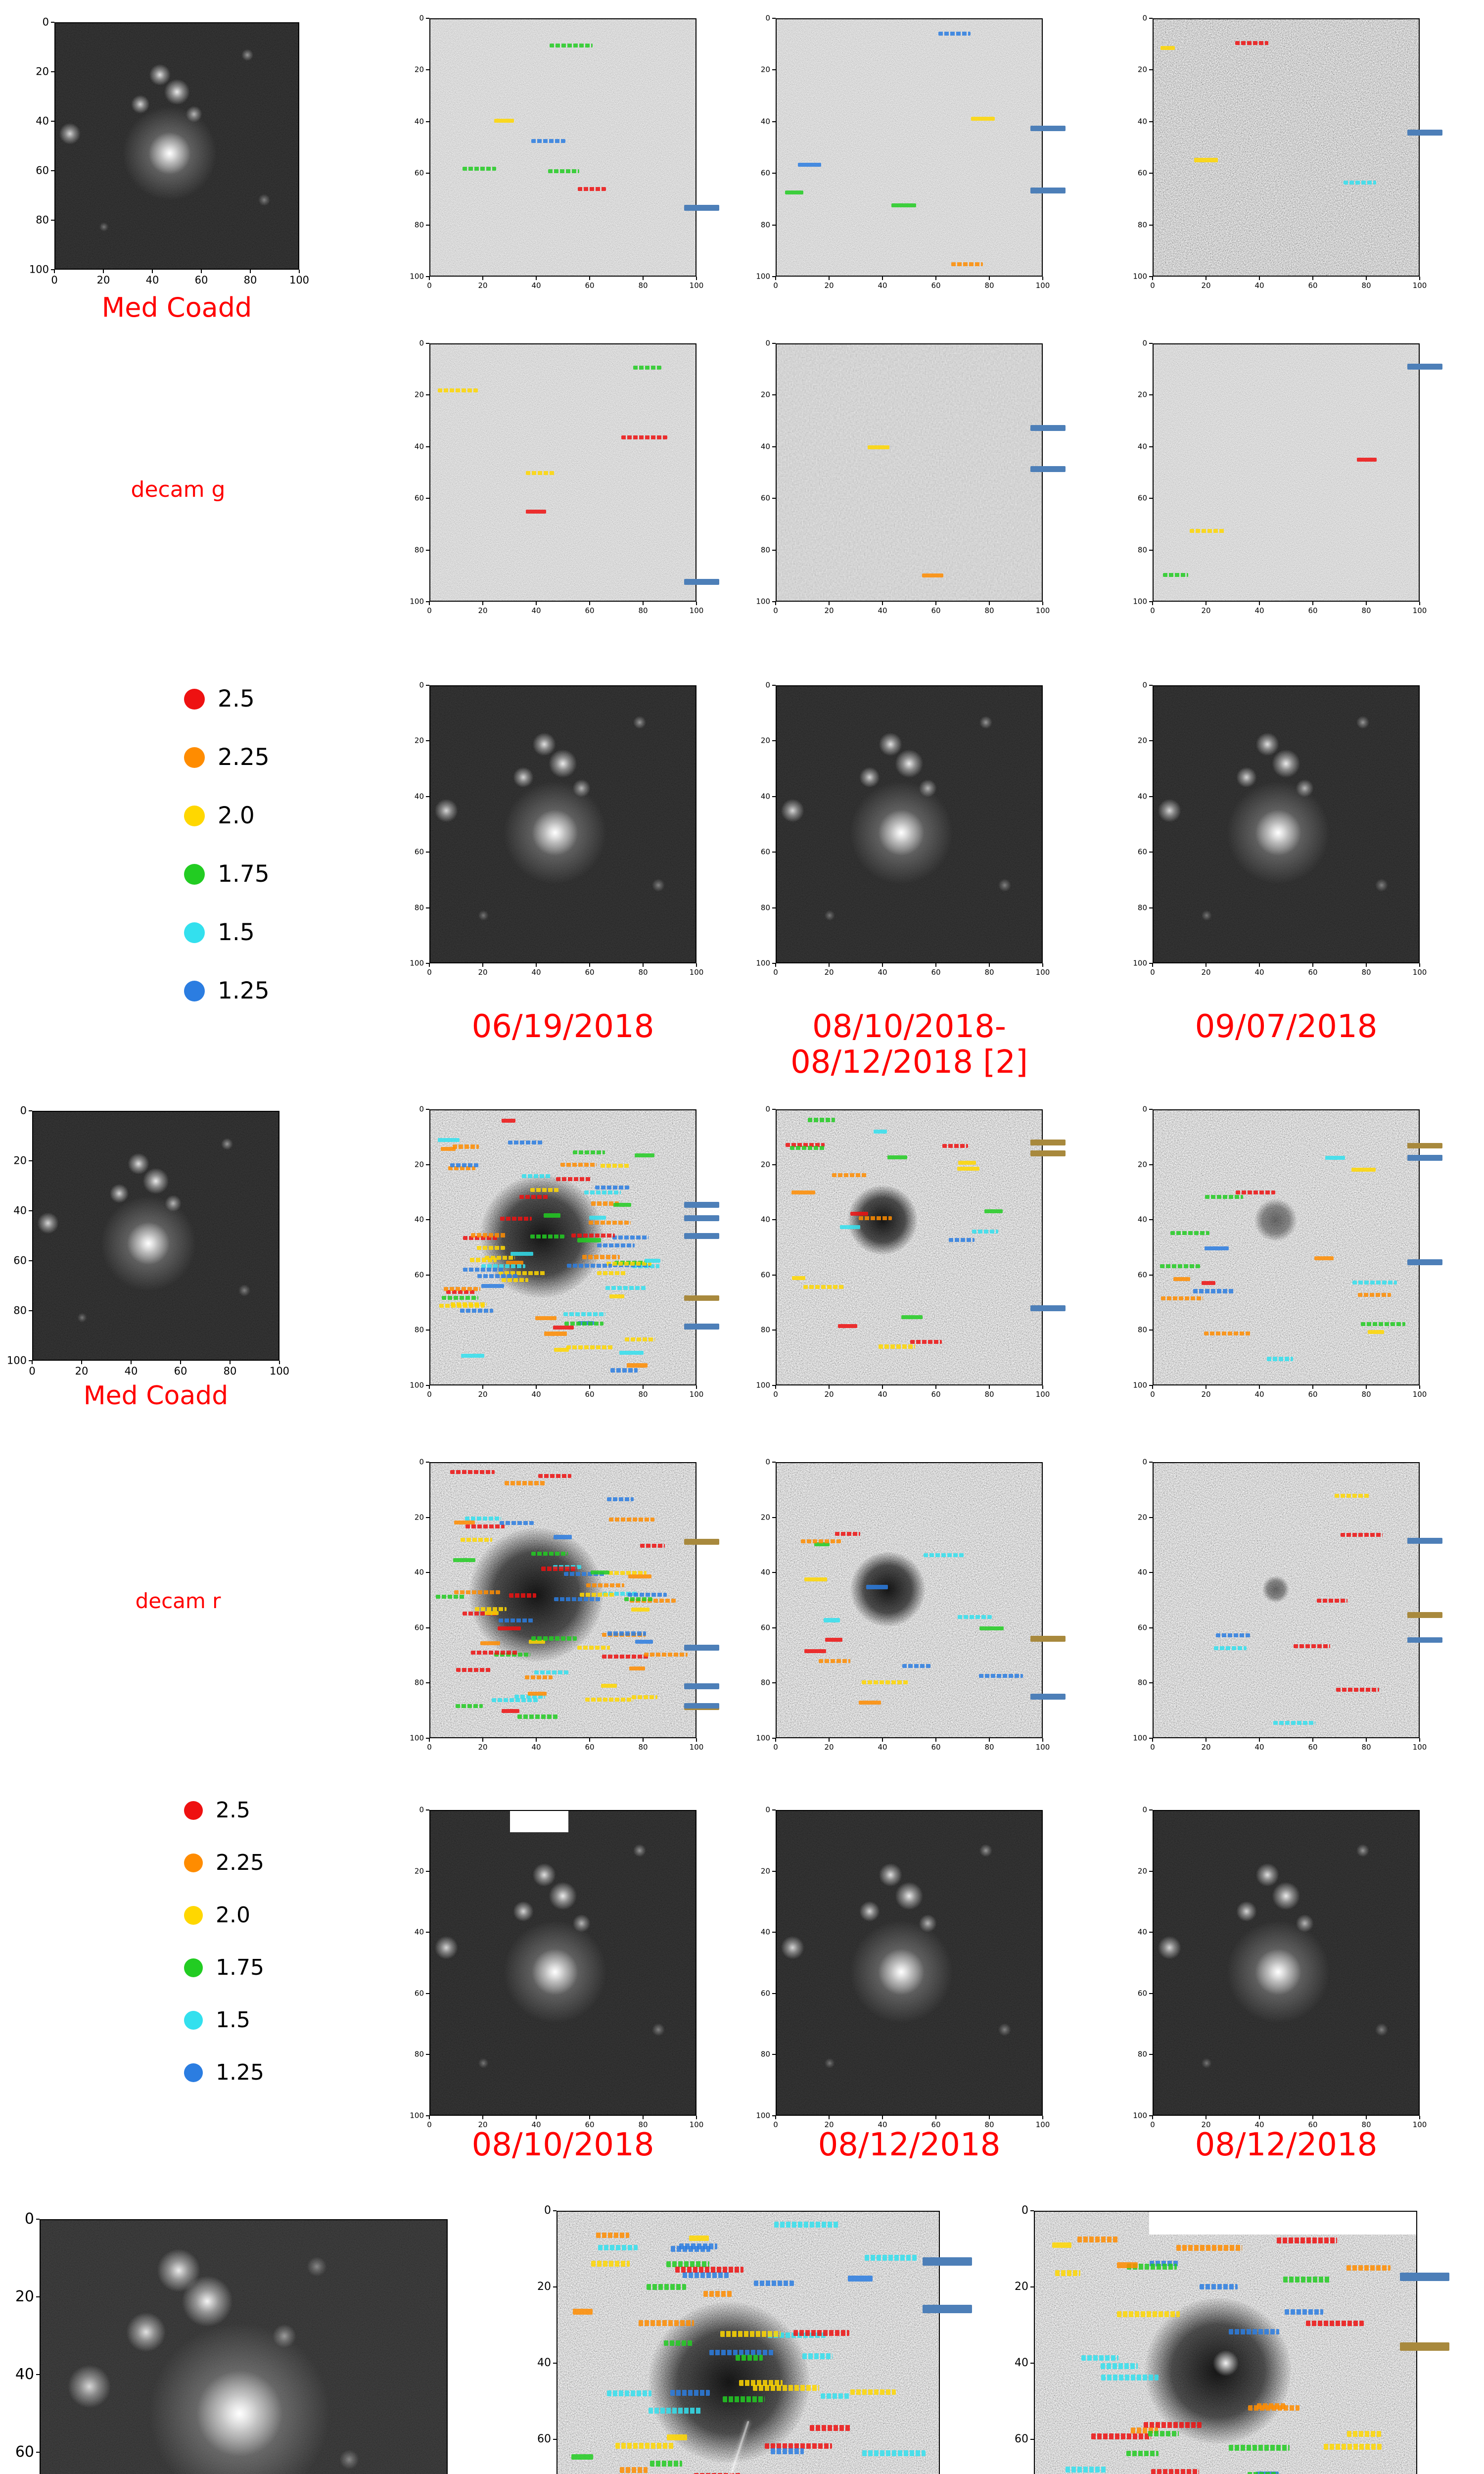 The width and height of the screenshot is (1484, 2474). I want to click on legend-label: 1.75, so click(240, 1968).